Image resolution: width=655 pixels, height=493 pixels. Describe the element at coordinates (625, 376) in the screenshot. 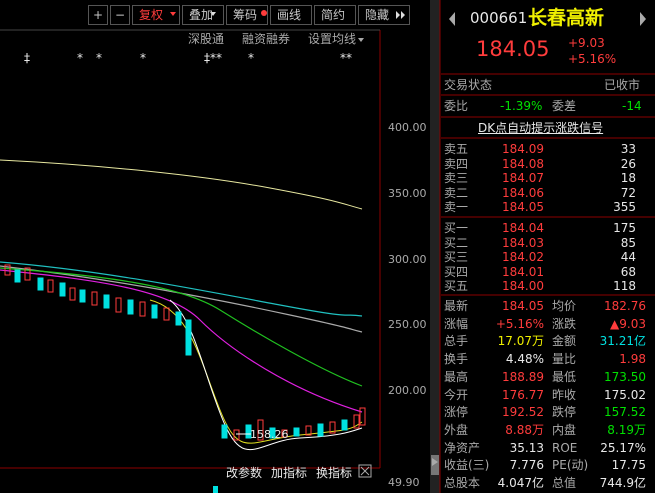

I see `stat-value: 173.50` at that location.